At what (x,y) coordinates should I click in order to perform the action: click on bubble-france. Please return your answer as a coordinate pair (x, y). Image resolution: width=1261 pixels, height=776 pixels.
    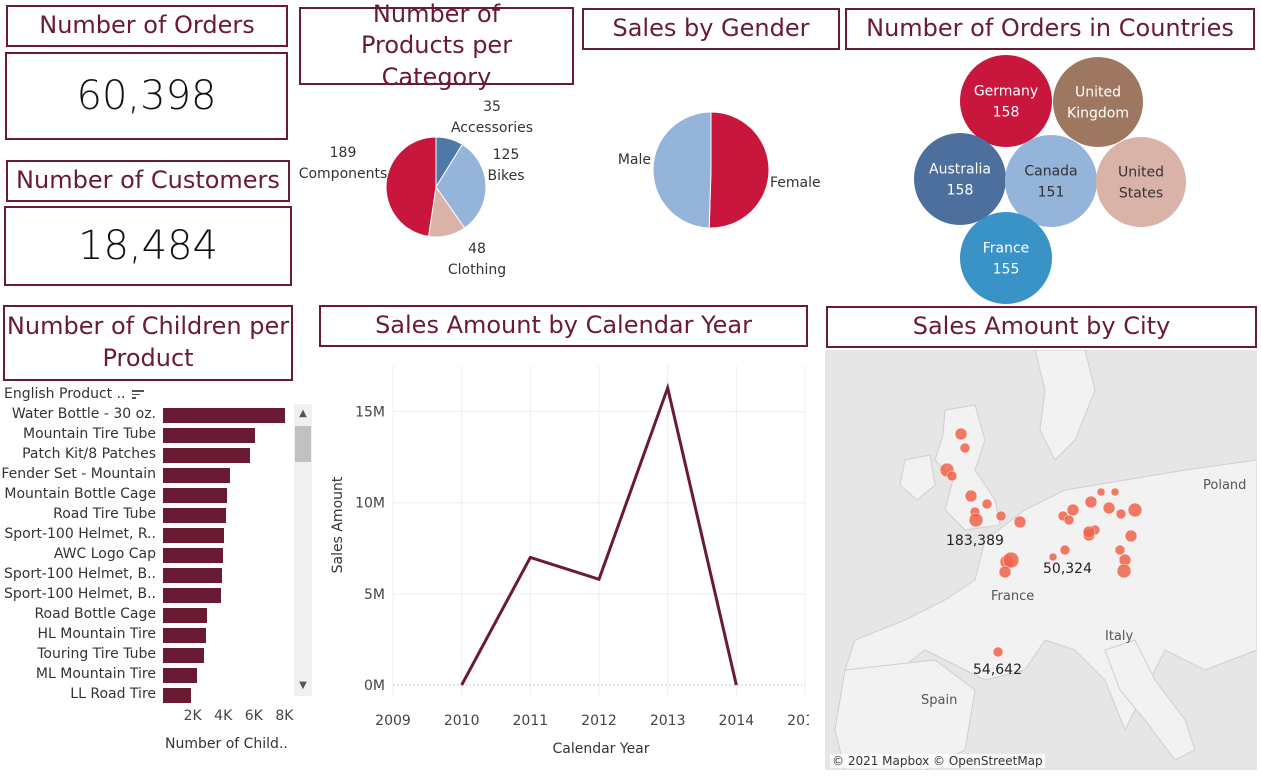
    Looking at the image, I should click on (1006, 258).